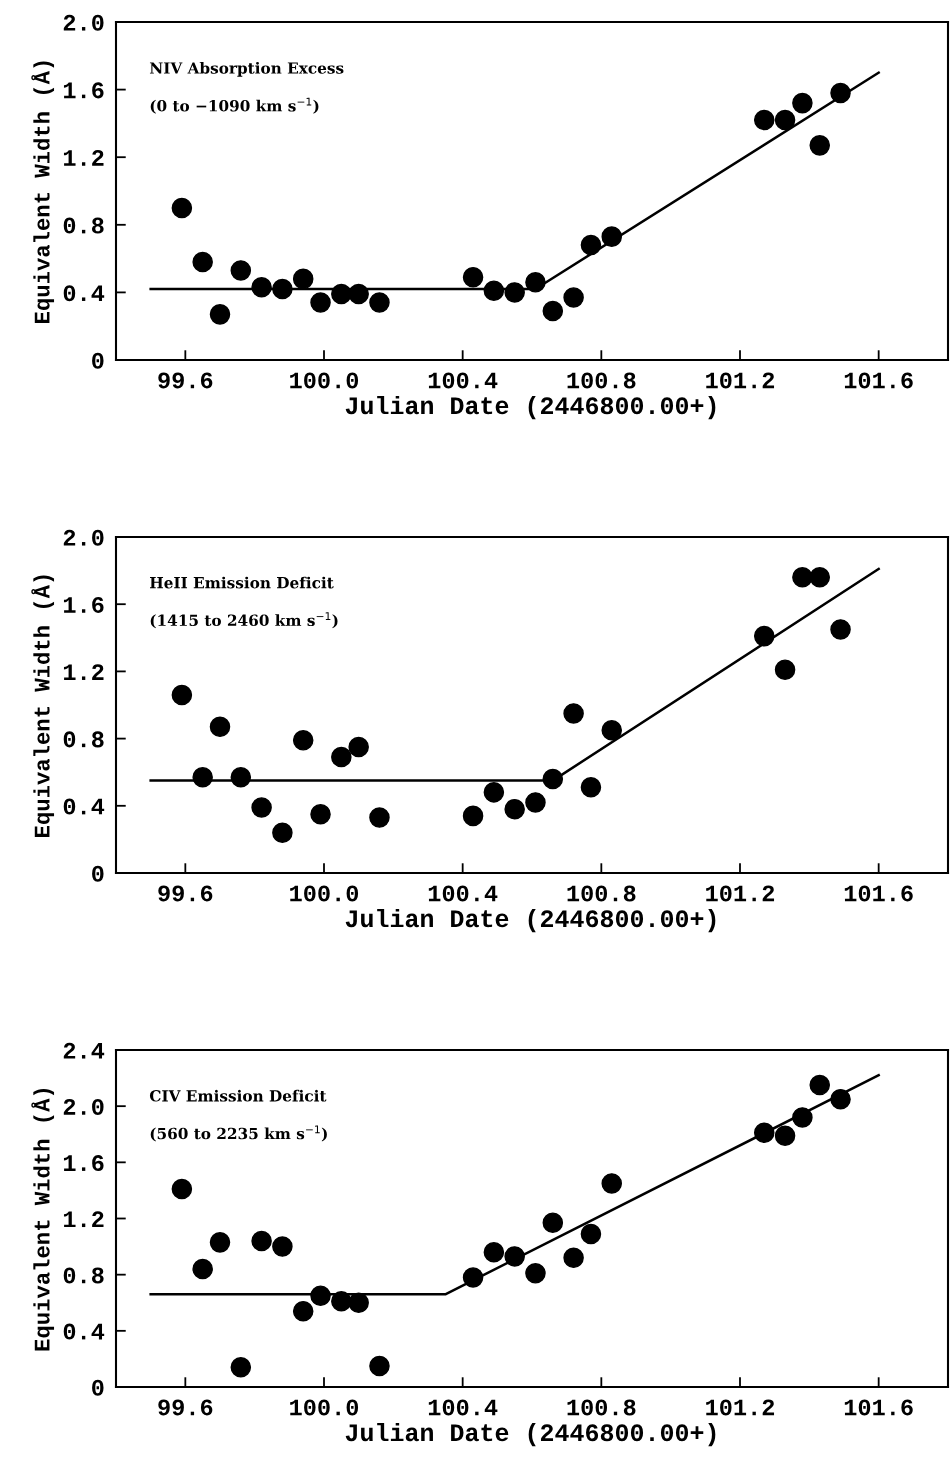 The height and width of the screenshot is (1462, 950). Describe the element at coordinates (234, 105) in the screenshot. I see `annotation: (0 to −1090 km s$^{−1}$)` at that location.